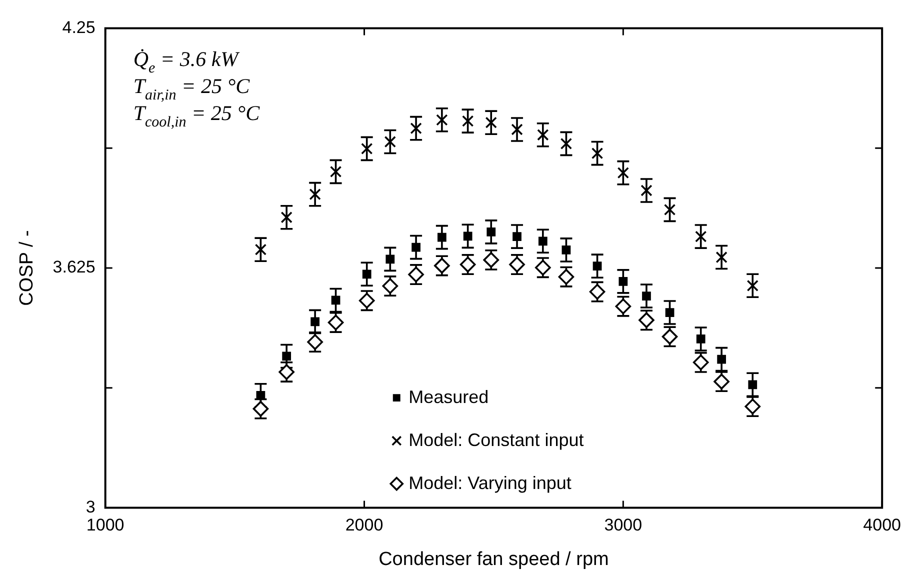 The width and height of the screenshot is (917, 587). What do you see at coordinates (448, 396) in the screenshot?
I see `legend-label: Measured` at bounding box center [448, 396].